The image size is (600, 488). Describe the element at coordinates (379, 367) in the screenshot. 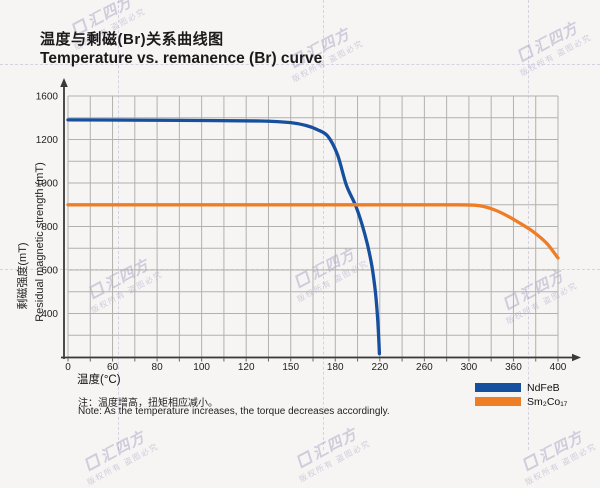

I see `x-tick-label: 220` at that location.